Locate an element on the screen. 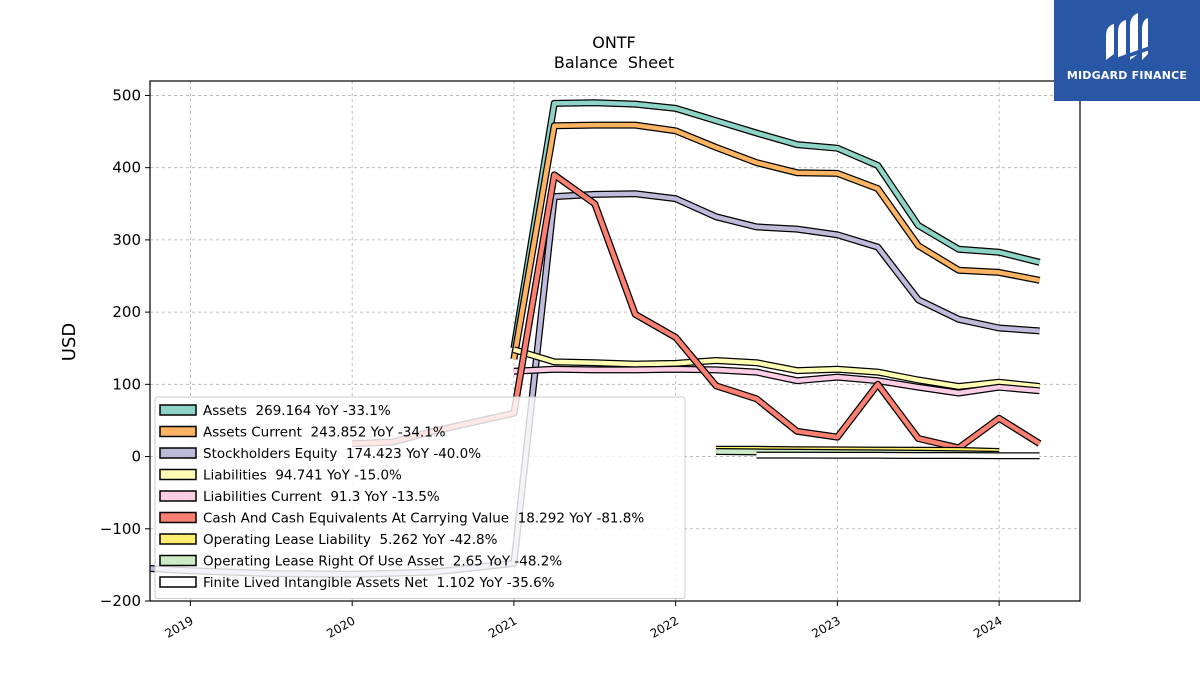 This screenshot has height=675, width=1200. legend-item: Assets 269.164 YoY -33.1% is located at coordinates (275, 411).